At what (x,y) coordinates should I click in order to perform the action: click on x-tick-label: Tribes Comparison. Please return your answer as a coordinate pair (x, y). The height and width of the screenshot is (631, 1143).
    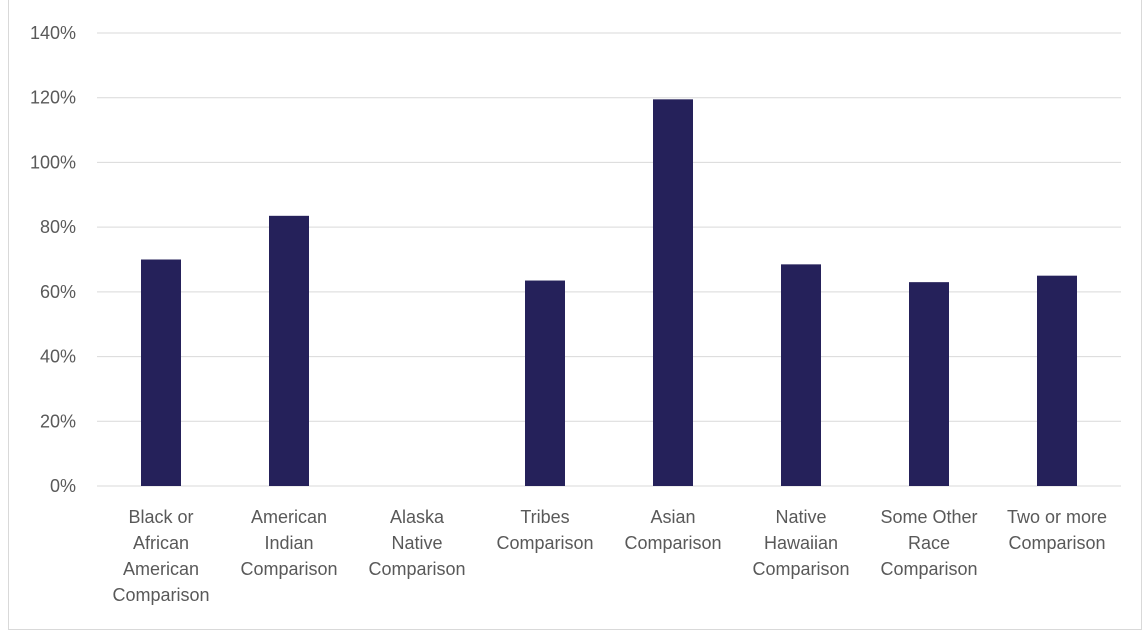
    Looking at the image, I should click on (544, 530).